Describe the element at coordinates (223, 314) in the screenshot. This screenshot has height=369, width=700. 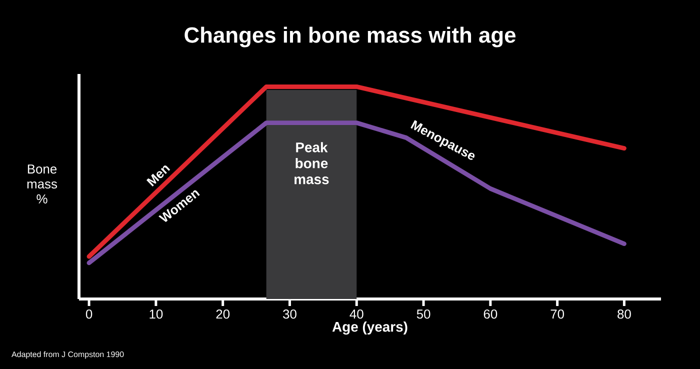
I see `x-tick-label: 20` at that location.